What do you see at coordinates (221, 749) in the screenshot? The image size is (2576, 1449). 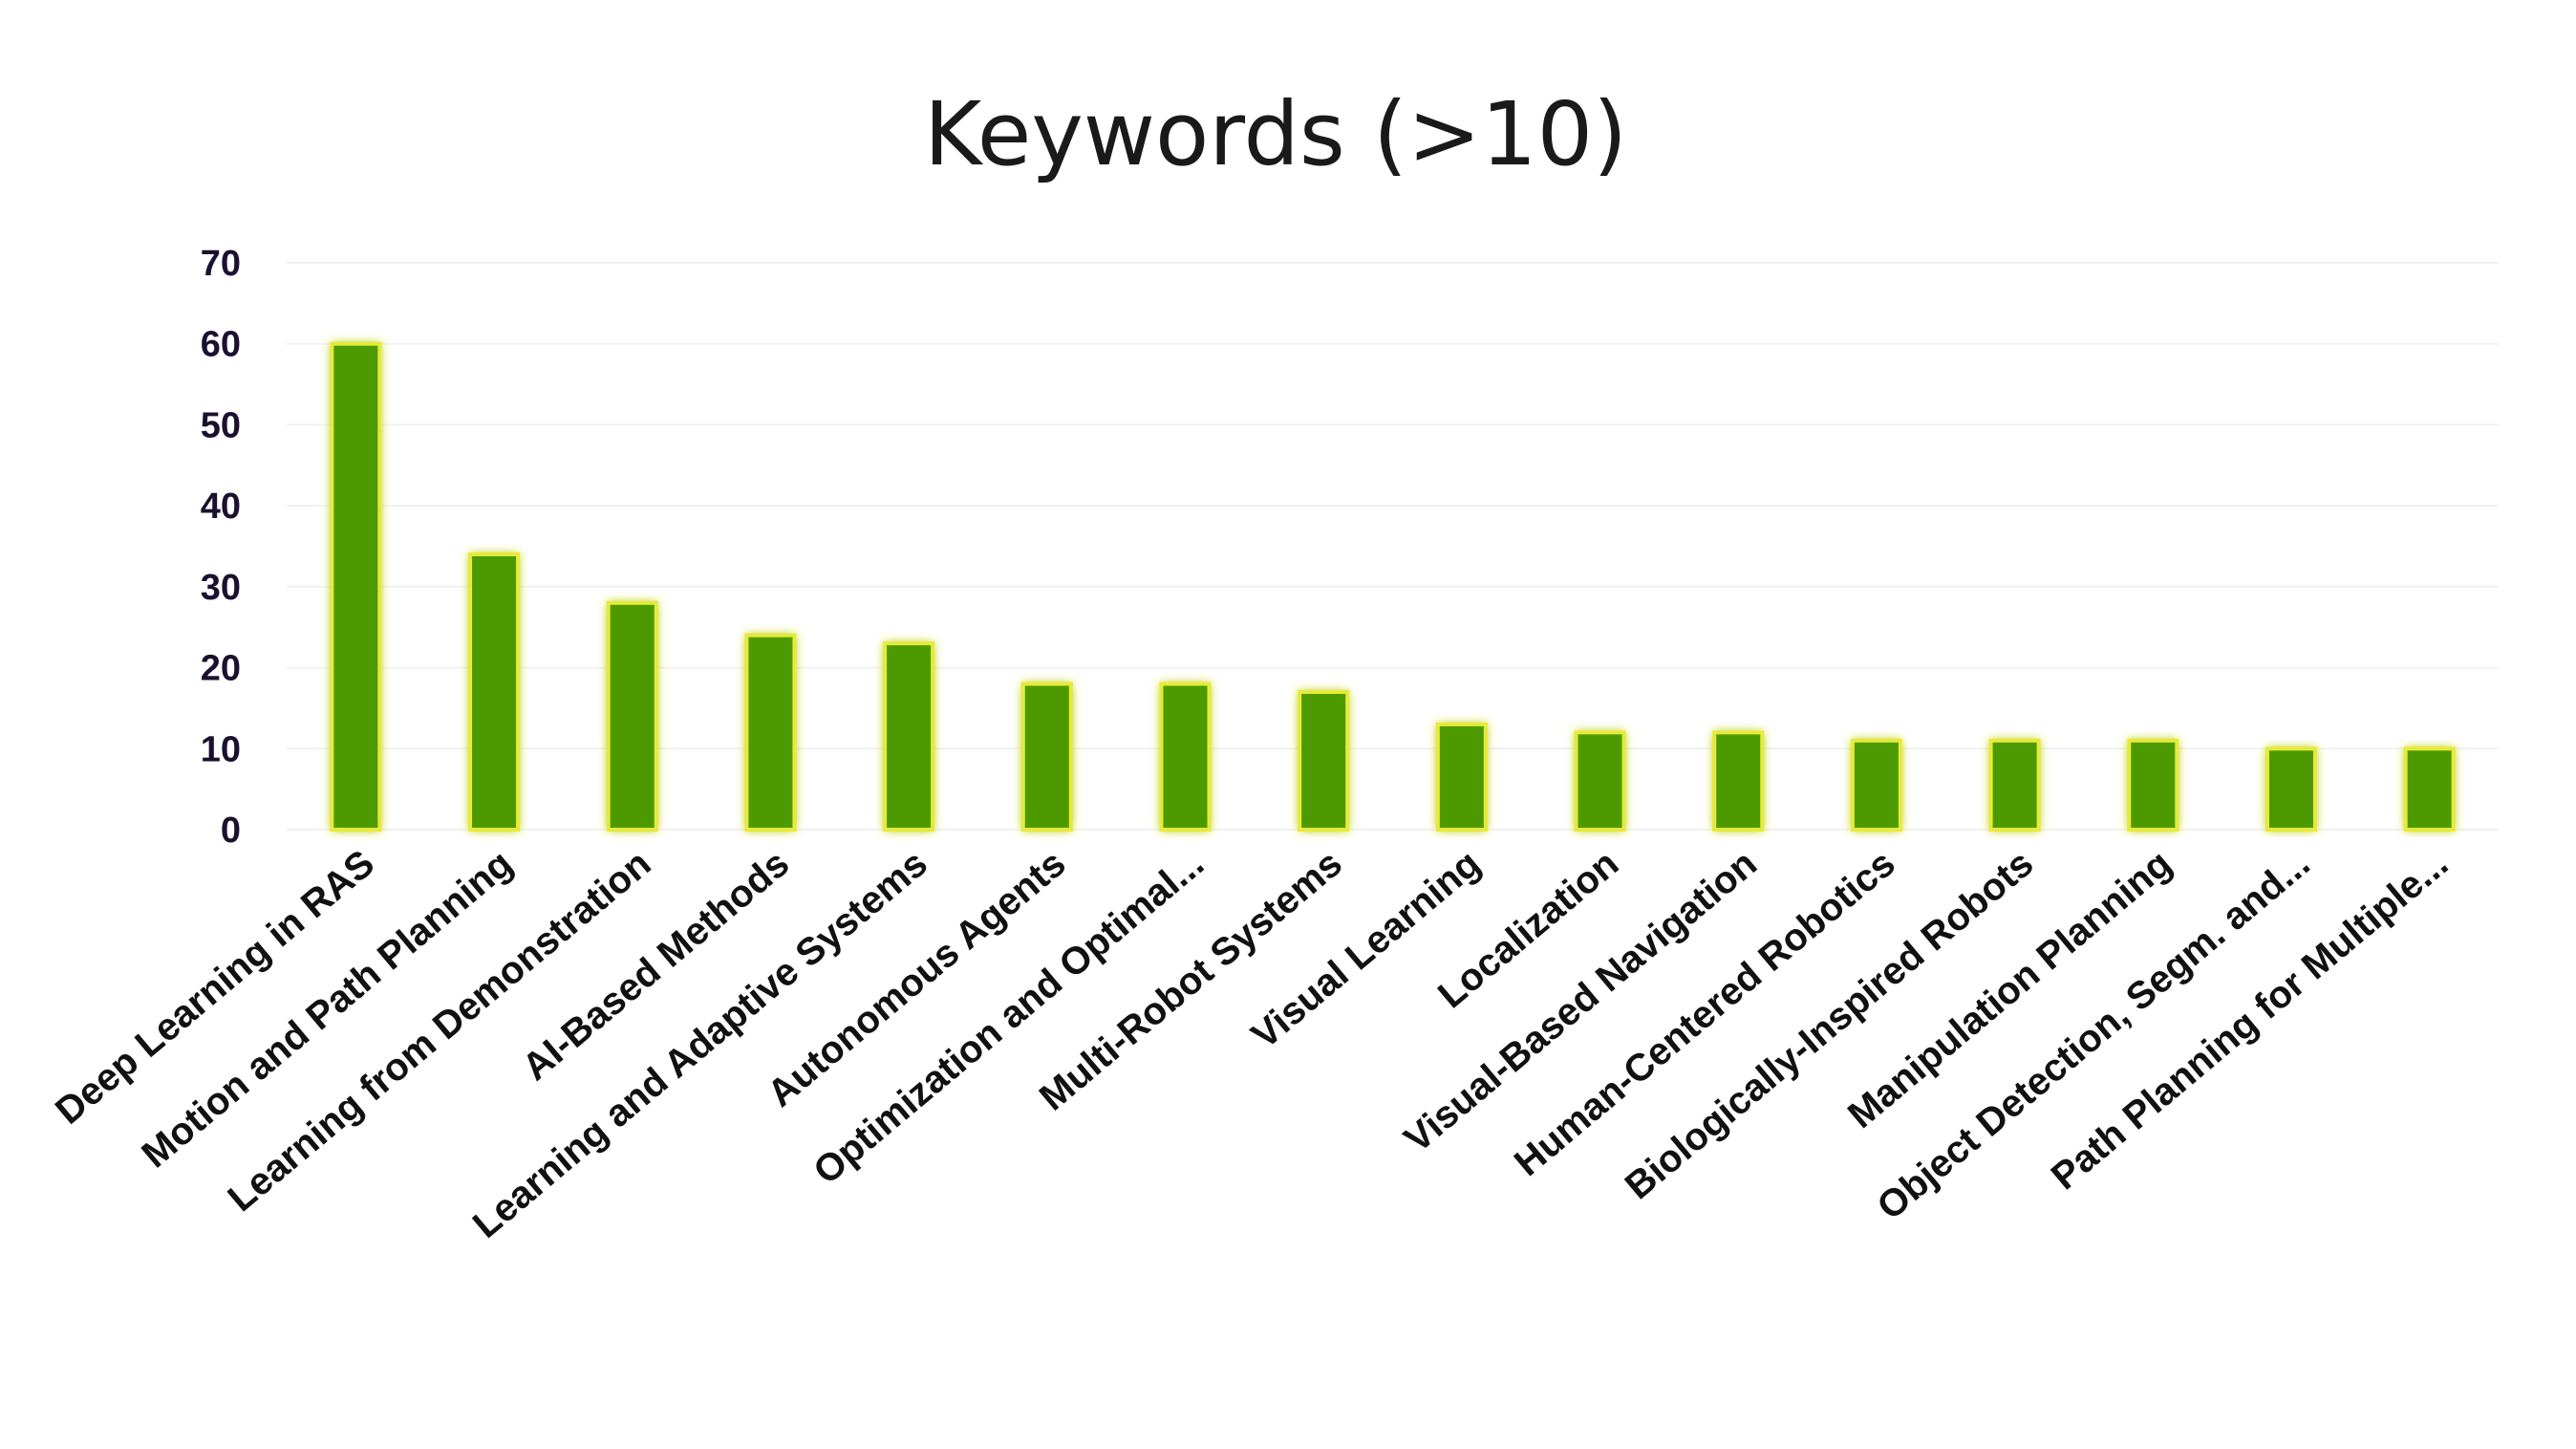 I see `y-tick-label: 10` at bounding box center [221, 749].